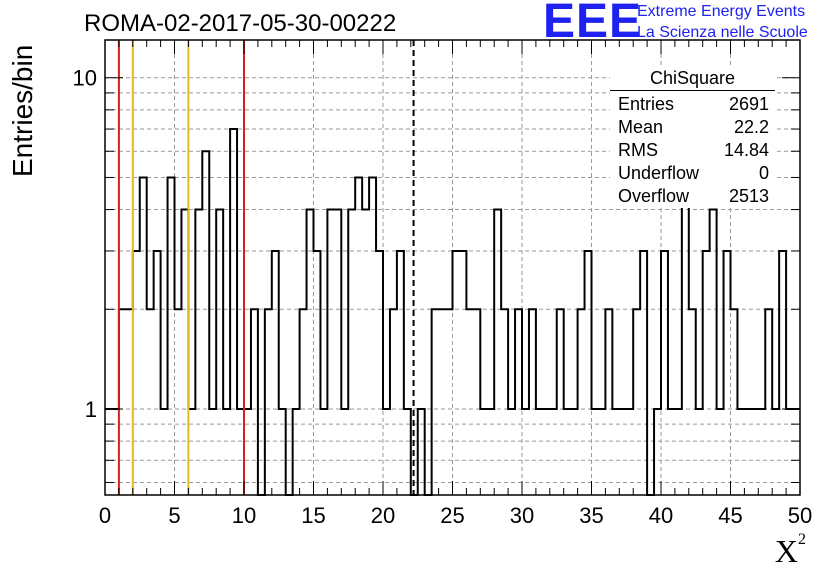 Image resolution: width=836 pixels, height=572 pixels. I want to click on stats-row-overflow: Overflow 2513, so click(692, 196).